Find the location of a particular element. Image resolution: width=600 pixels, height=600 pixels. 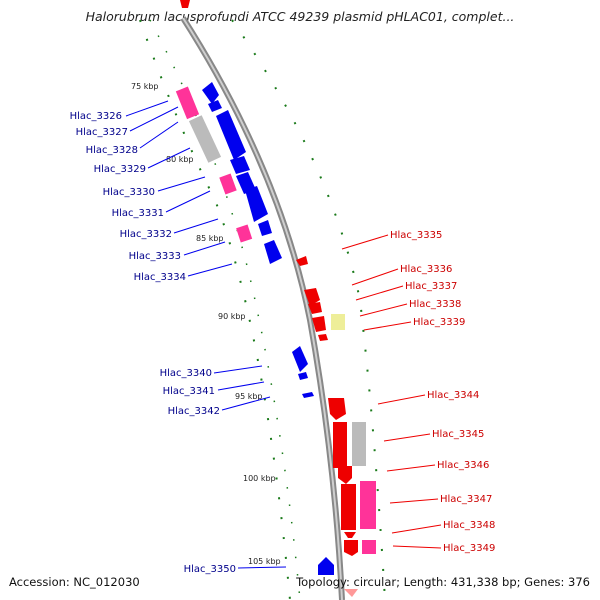

gene-label: Hlac_3338 is located at coordinates (435, 304).